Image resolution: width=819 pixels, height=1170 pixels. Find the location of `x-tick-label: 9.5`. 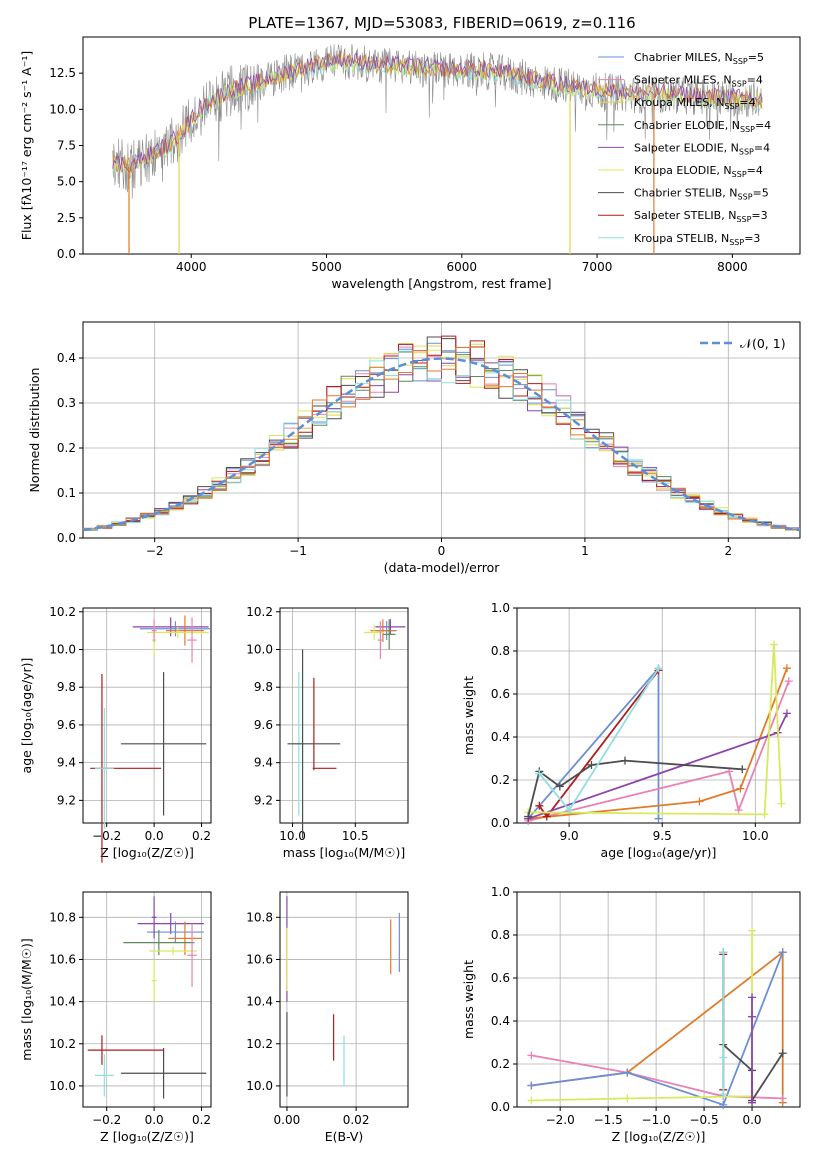

x-tick-label: 9.5 is located at coordinates (662, 836).